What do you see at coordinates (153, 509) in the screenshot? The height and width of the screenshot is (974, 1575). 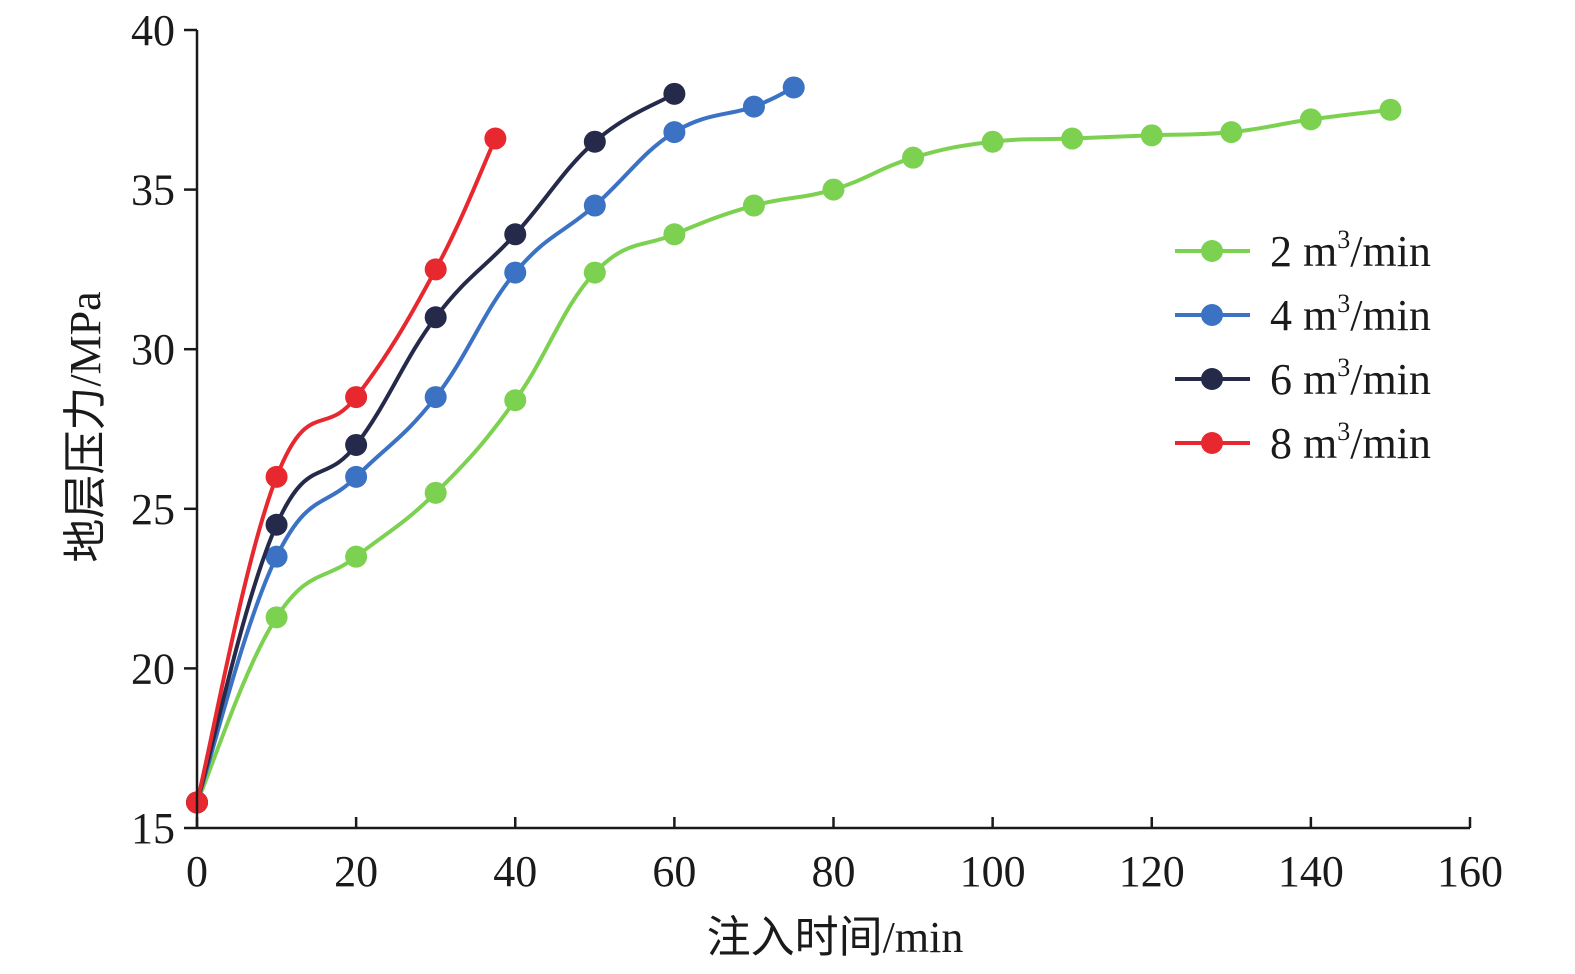 I see `y-tick-label: 25` at bounding box center [153, 509].